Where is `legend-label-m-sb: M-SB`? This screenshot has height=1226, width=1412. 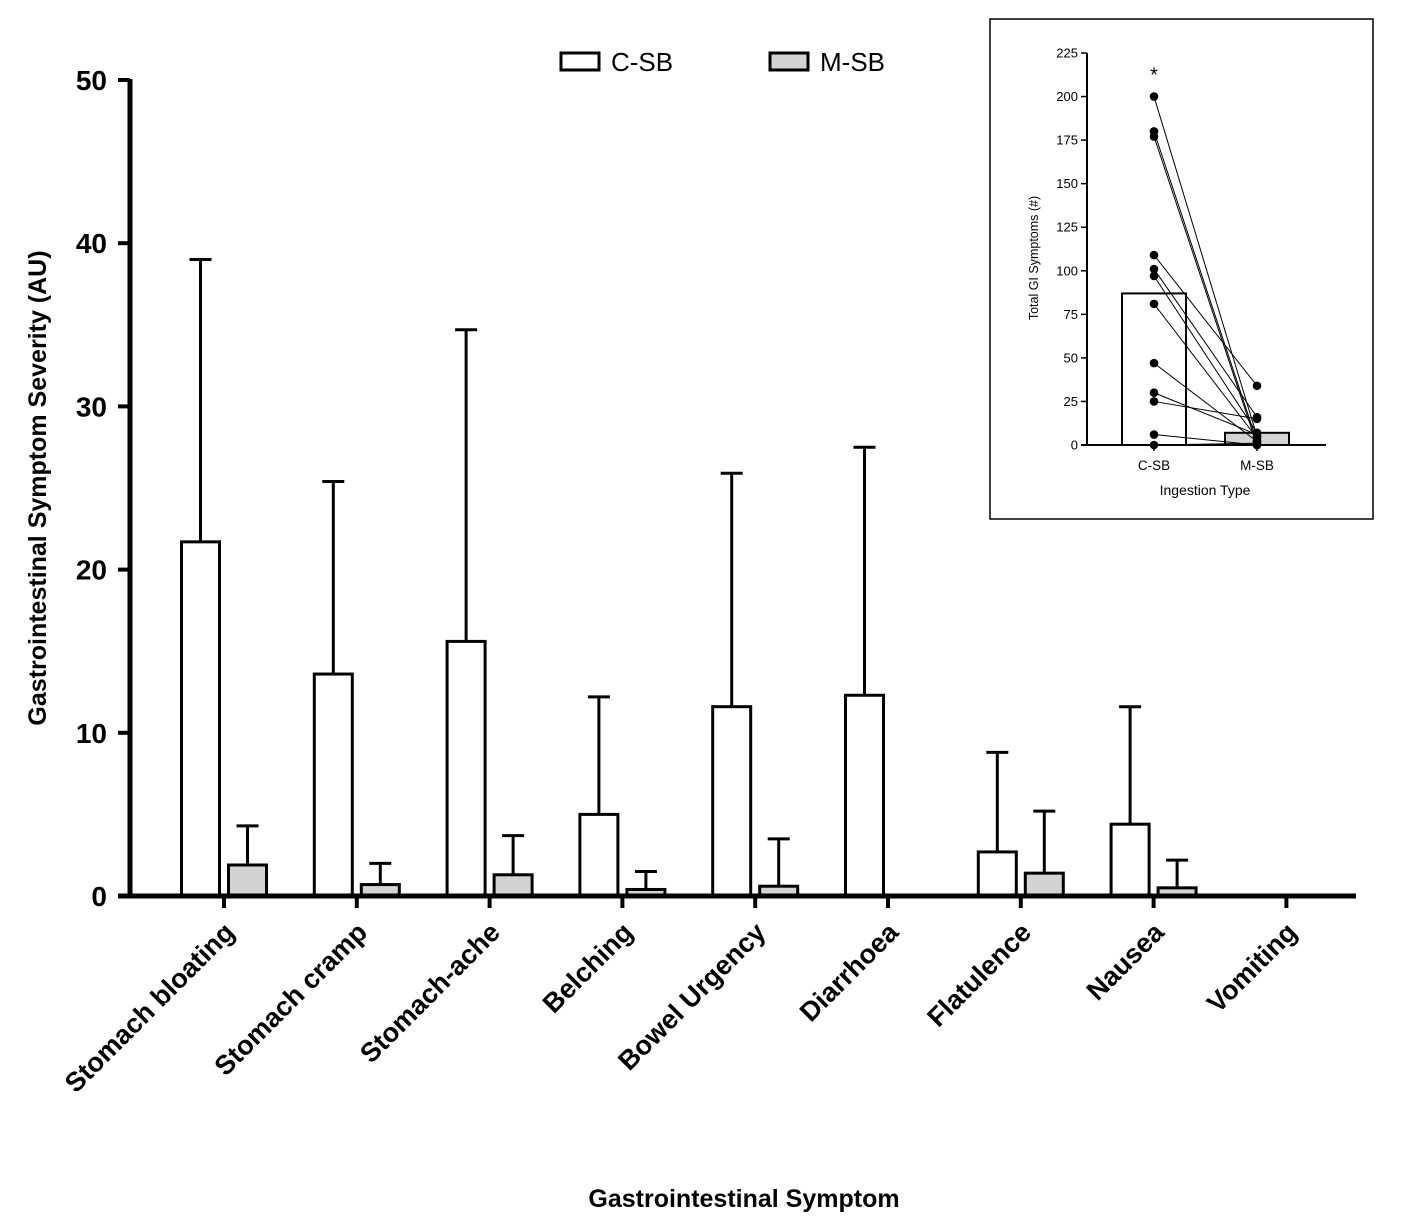 legend-label-m-sb: M-SB is located at coordinates (852, 62).